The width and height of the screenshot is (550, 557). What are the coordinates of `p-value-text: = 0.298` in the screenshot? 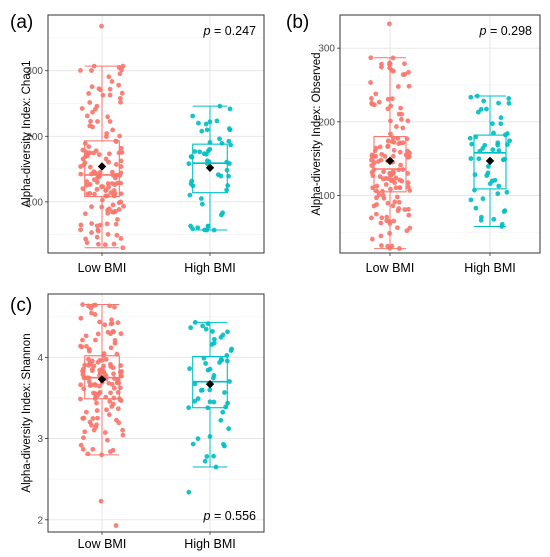 It's located at (509, 31).